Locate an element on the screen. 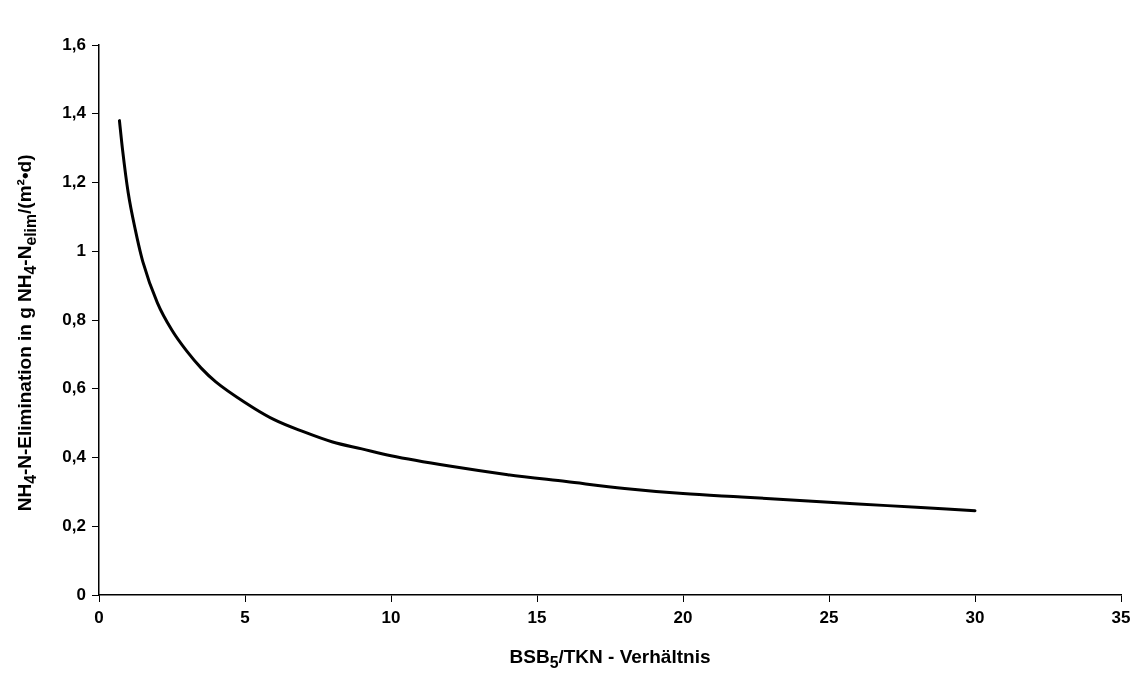 This screenshot has height=680, width=1138. y-tick-label: 1,2 is located at coordinates (74, 182).